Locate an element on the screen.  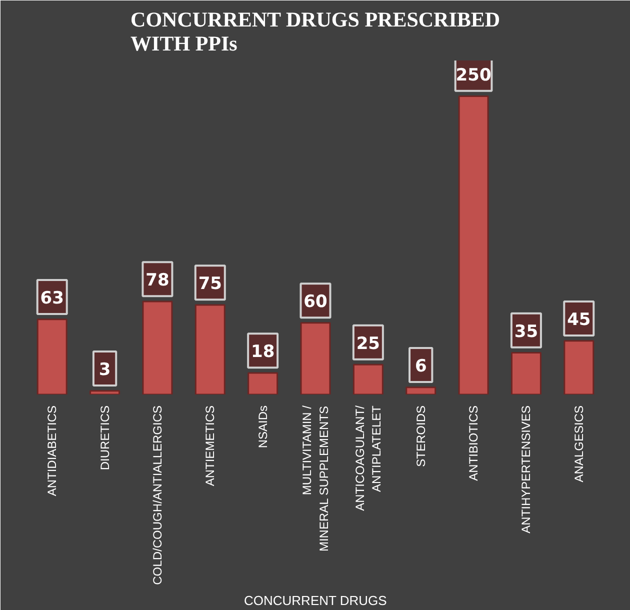
x-tick-label: ANTIBIOTICS is located at coordinates (473, 443).